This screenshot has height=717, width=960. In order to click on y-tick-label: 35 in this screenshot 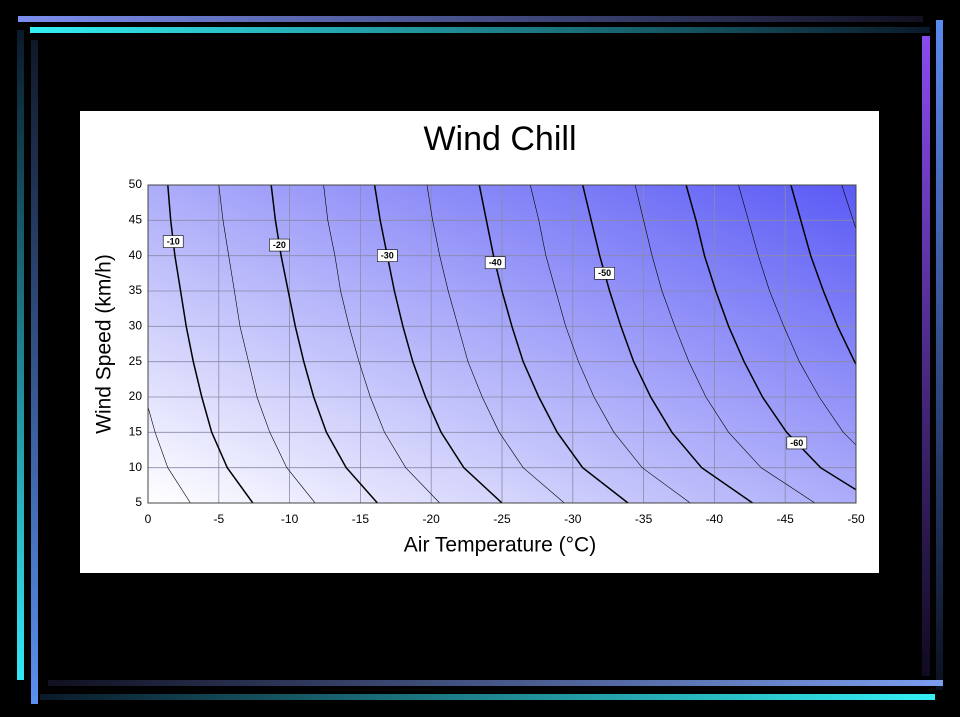, I will do `click(136, 290)`.